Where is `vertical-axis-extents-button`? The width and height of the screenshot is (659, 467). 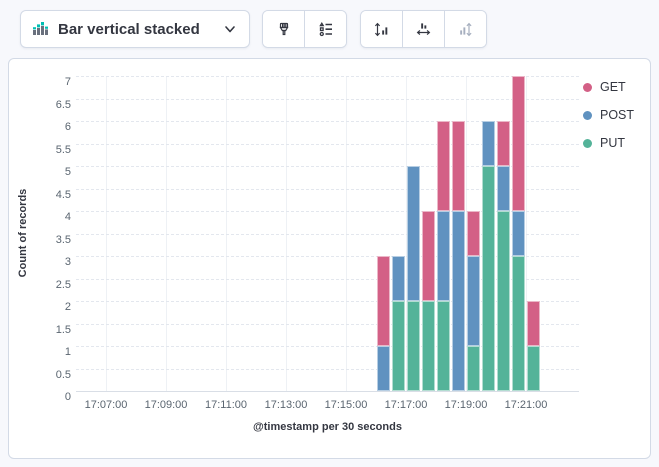
vertical-axis-extents-button is located at coordinates (381, 29).